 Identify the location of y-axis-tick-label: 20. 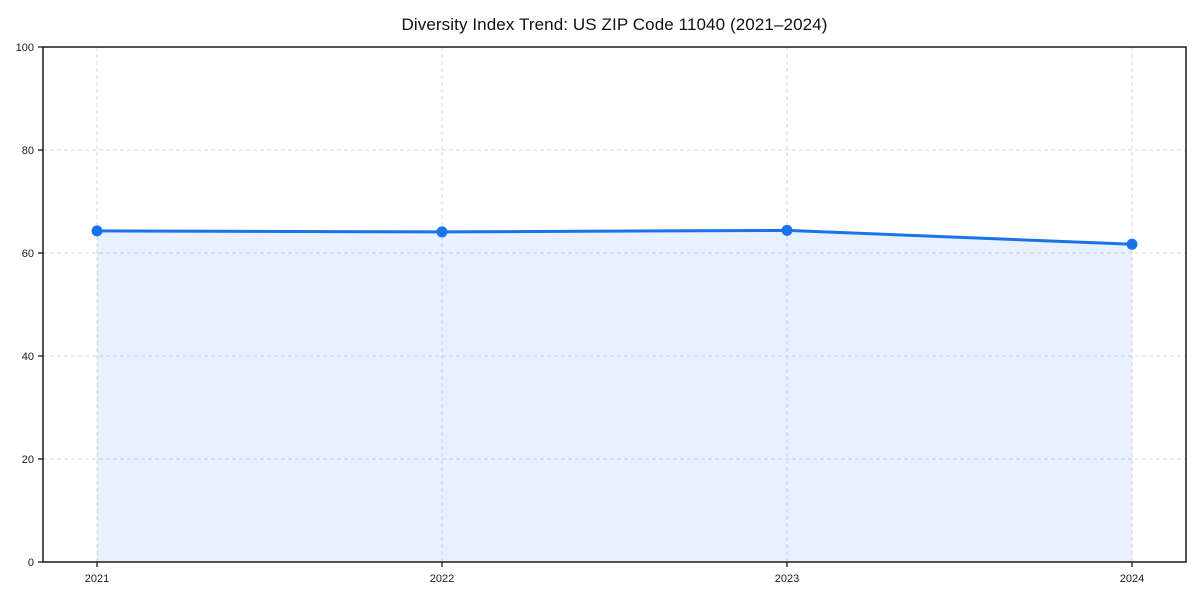
(28, 460).